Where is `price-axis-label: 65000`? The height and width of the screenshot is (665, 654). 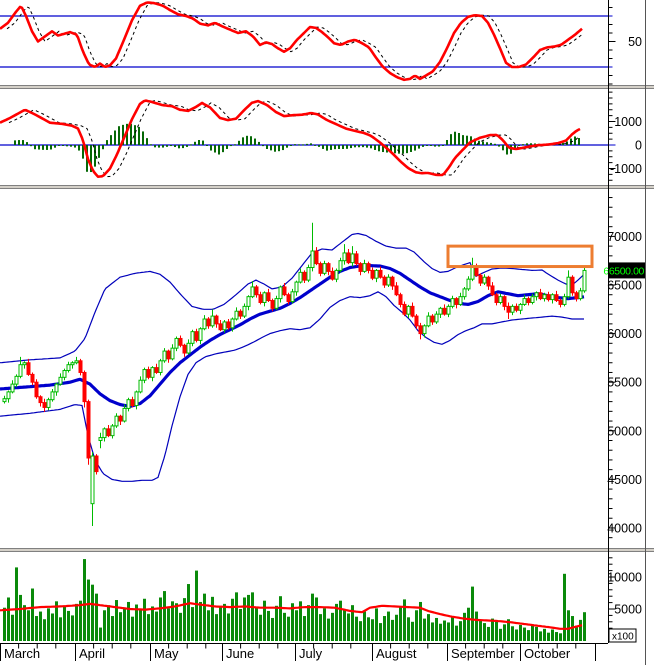 price-axis-label: 65000 is located at coordinates (624, 286).